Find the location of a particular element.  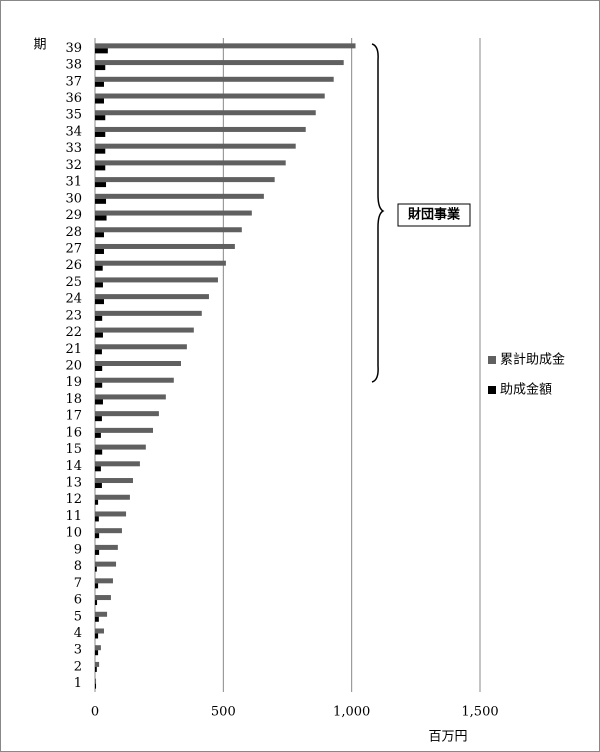

y-tick-label: 21 is located at coordinates (73, 349).